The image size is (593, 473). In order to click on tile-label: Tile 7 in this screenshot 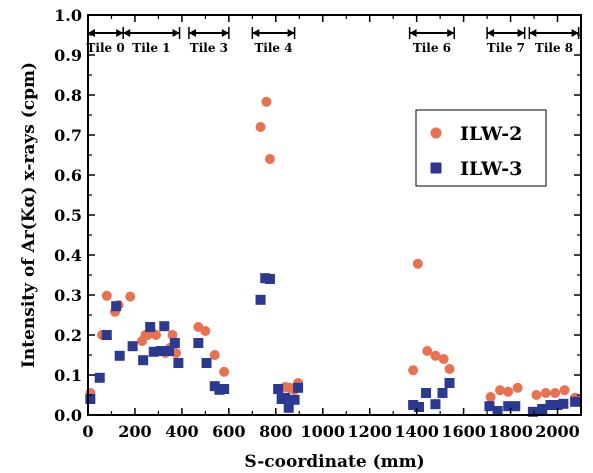, I will do `click(506, 48)`.